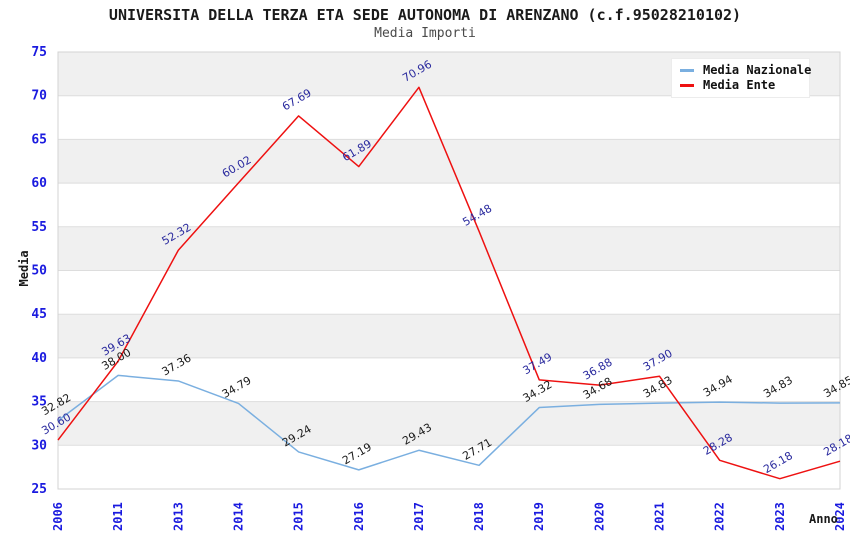 The height and width of the screenshot is (550, 850). Describe the element at coordinates (479, 516) in the screenshot. I see `x-tick-label: 2018` at that location.